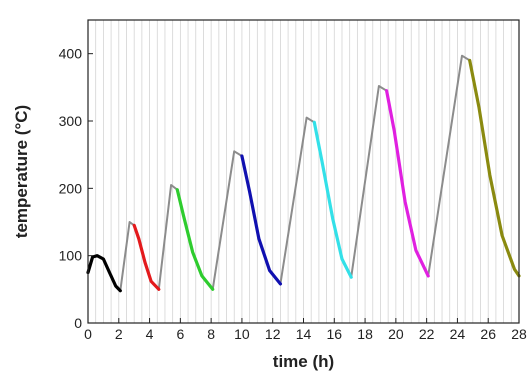 This screenshot has width=531, height=374. I want to click on x-tick-label: 18, so click(365, 334).